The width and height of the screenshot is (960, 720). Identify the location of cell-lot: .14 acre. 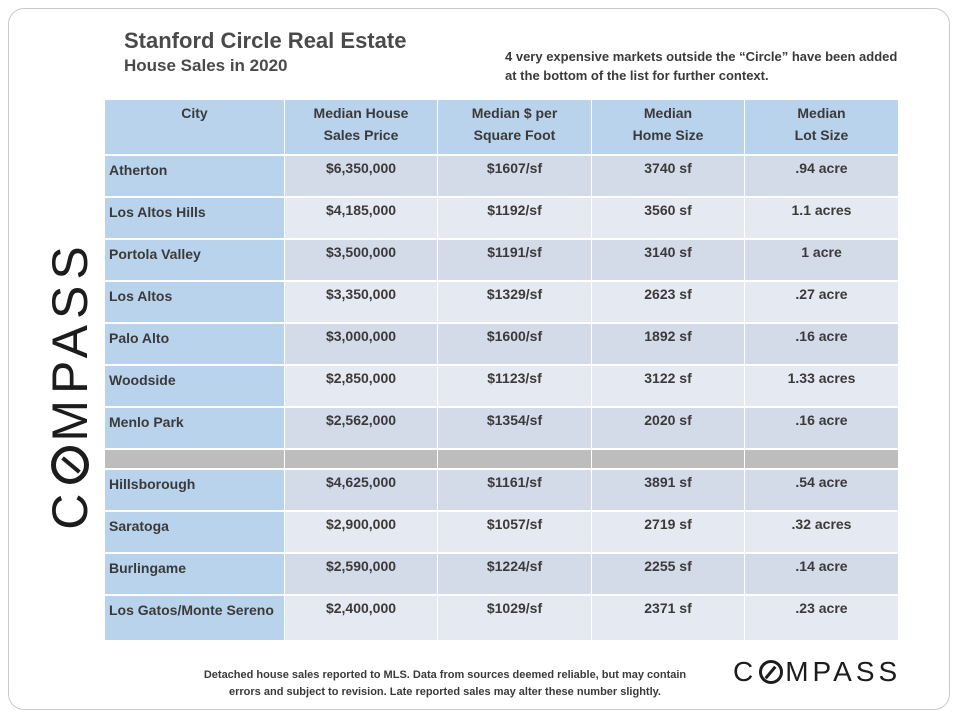
(821, 575).